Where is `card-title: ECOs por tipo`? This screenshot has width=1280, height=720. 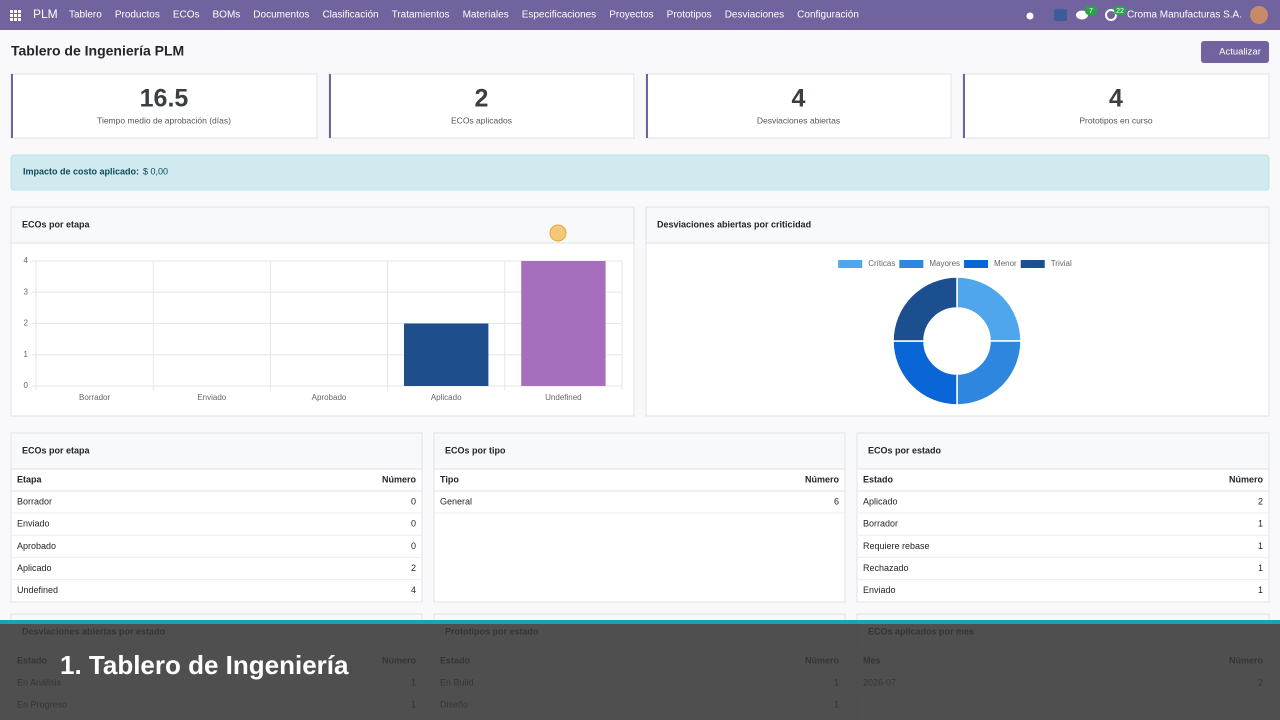 card-title: ECOs por tipo is located at coordinates (475, 450).